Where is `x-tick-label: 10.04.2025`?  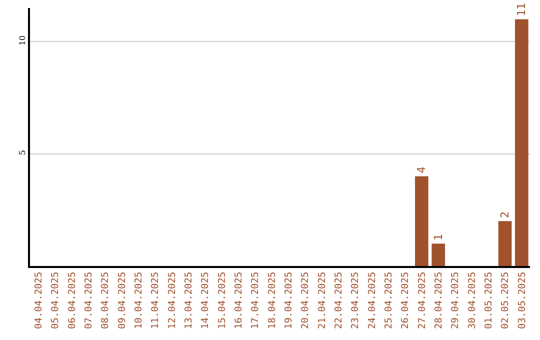
x-tick-label: 10.04.2025 is located at coordinates (138, 301).